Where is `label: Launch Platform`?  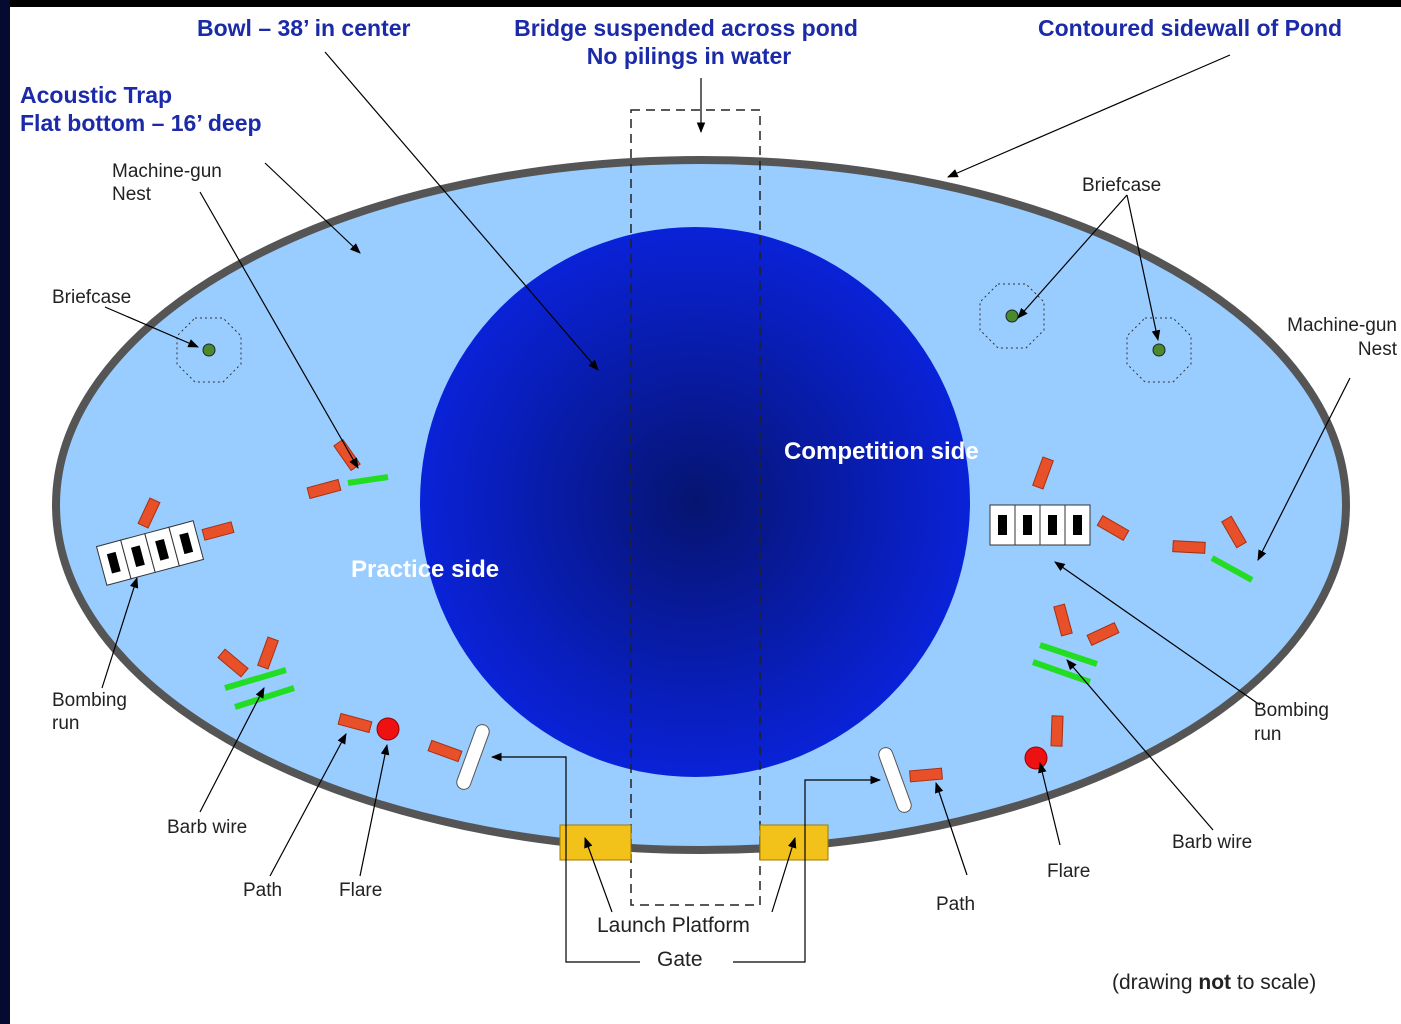 label: Launch Platform is located at coordinates (673, 925).